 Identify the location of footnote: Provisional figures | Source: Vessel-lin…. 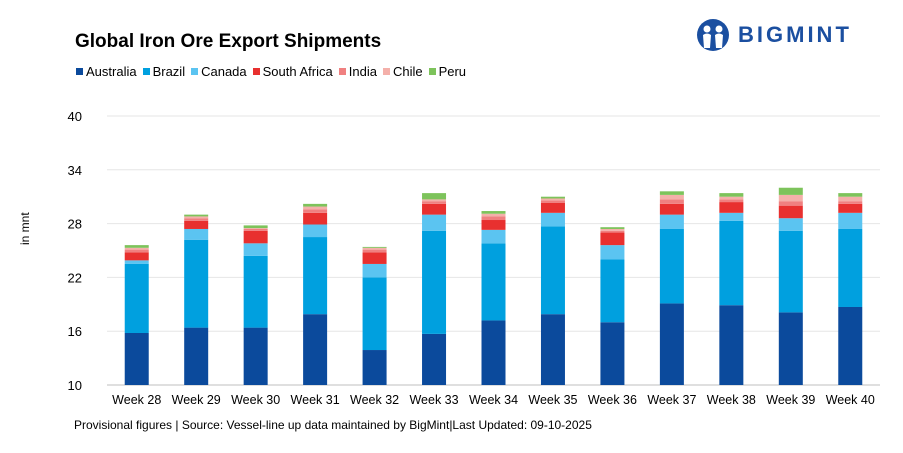
(333, 425).